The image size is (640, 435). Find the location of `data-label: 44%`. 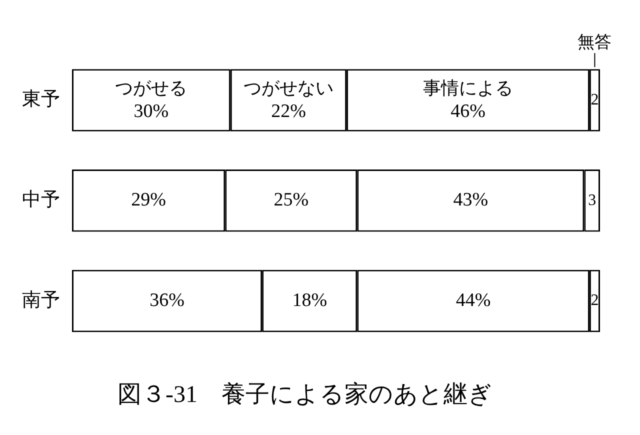

data-label: 44% is located at coordinates (473, 300).